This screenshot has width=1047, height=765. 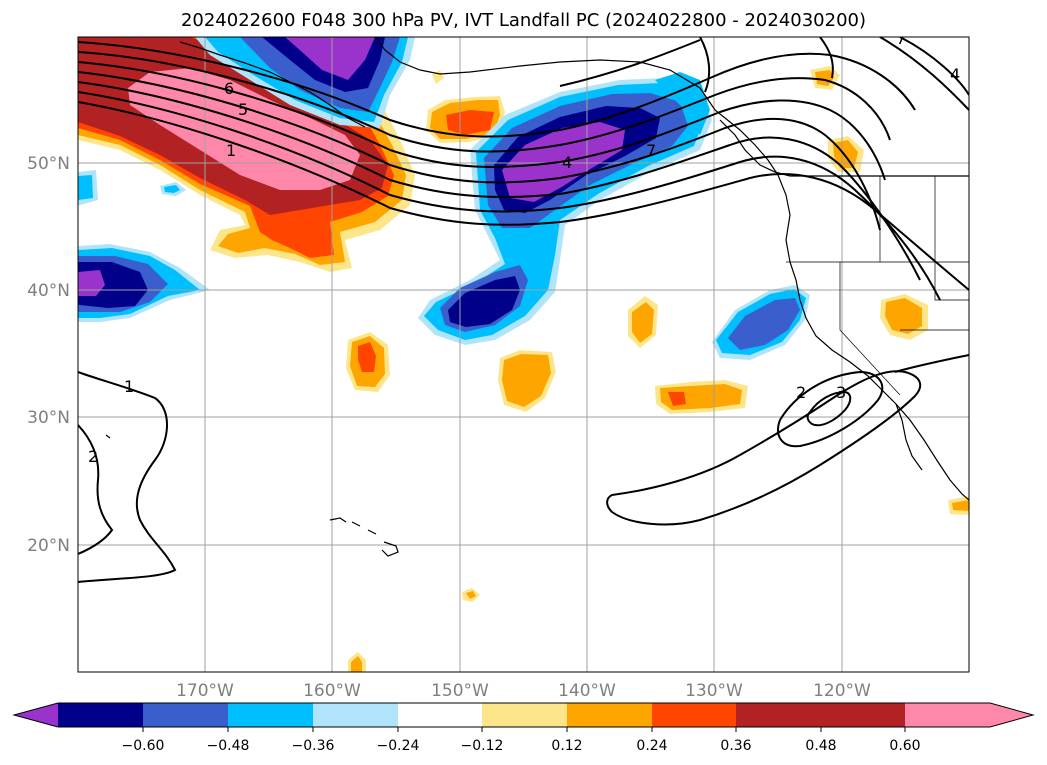 I want to click on lon-label-170w: 170°W, so click(x=205, y=691).